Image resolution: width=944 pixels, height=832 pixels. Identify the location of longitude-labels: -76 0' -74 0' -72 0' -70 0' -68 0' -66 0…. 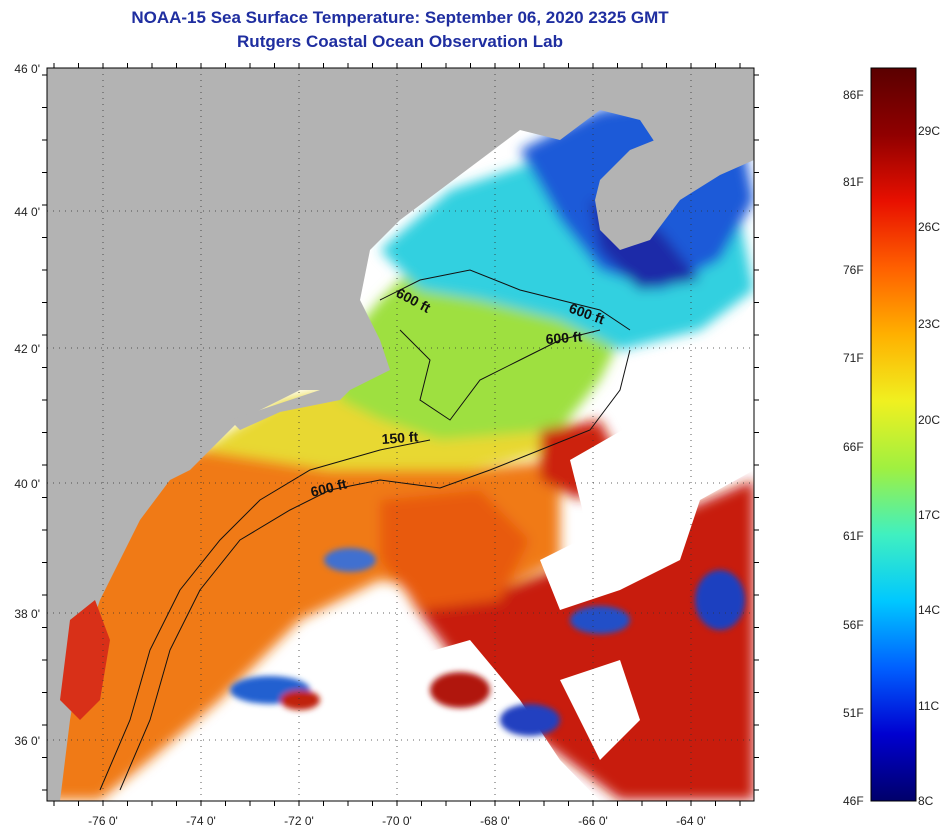
(397, 821).